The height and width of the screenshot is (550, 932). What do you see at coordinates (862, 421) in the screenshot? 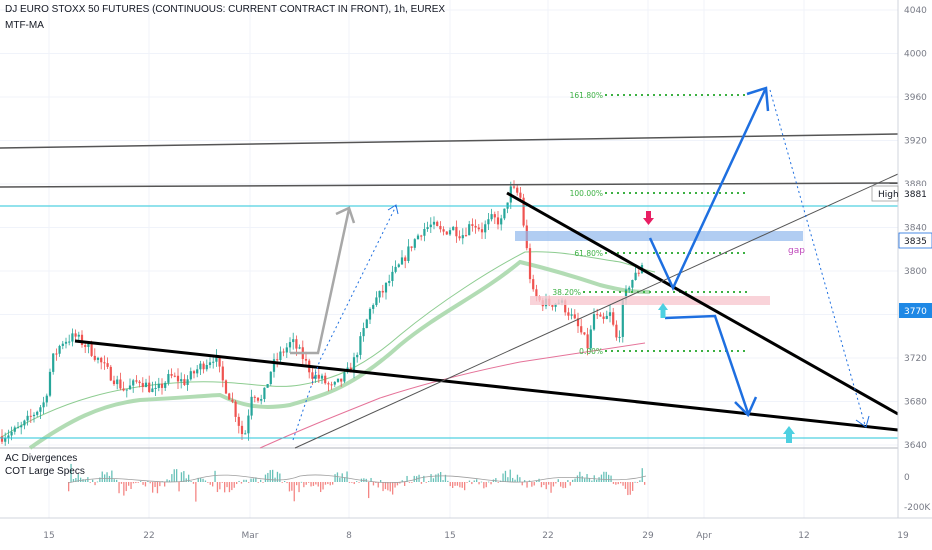
I see `blue-dotted-arrowhead-right` at bounding box center [862, 421].